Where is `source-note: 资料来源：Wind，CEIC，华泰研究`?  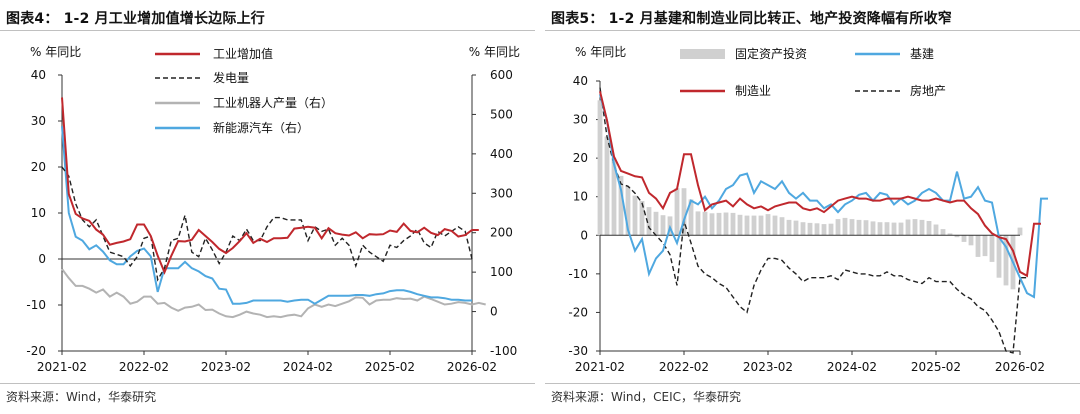 source-note: 资料来源：Wind，CEIC，华泰研究 is located at coordinates (646, 397).